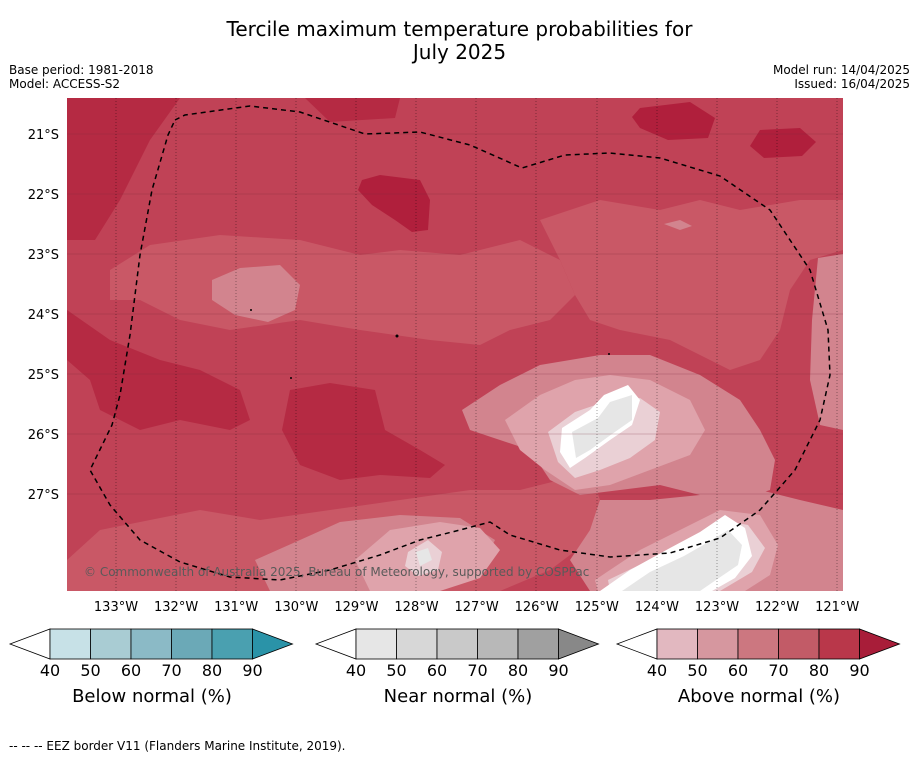 This screenshot has width=919, height=758. Describe the element at coordinates (123, 169) in the screenshot. I see `region-80plus-nw` at that location.